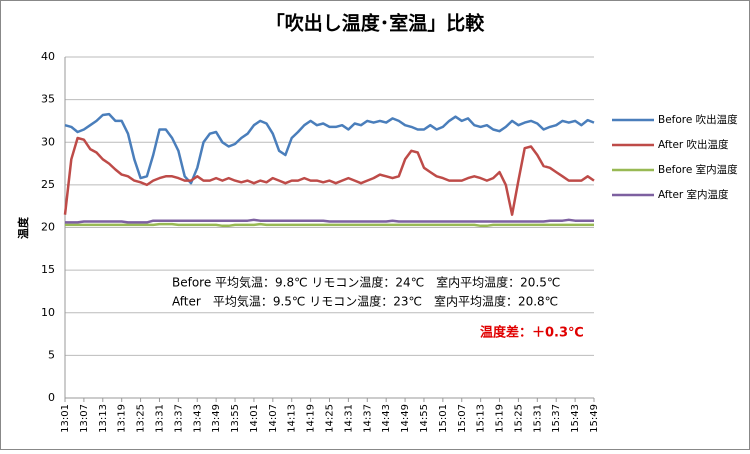 This screenshot has width=750, height=454. I want to click on legend-label: Before 室内温度, so click(698, 169).